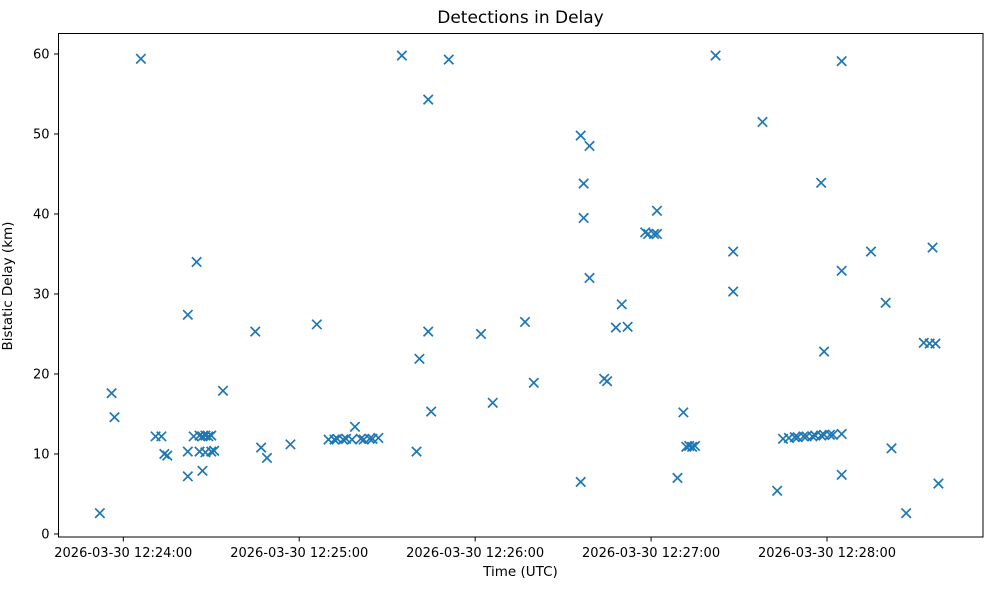 This screenshot has width=989, height=590. I want to click on y-tick-label: 50, so click(41, 134).